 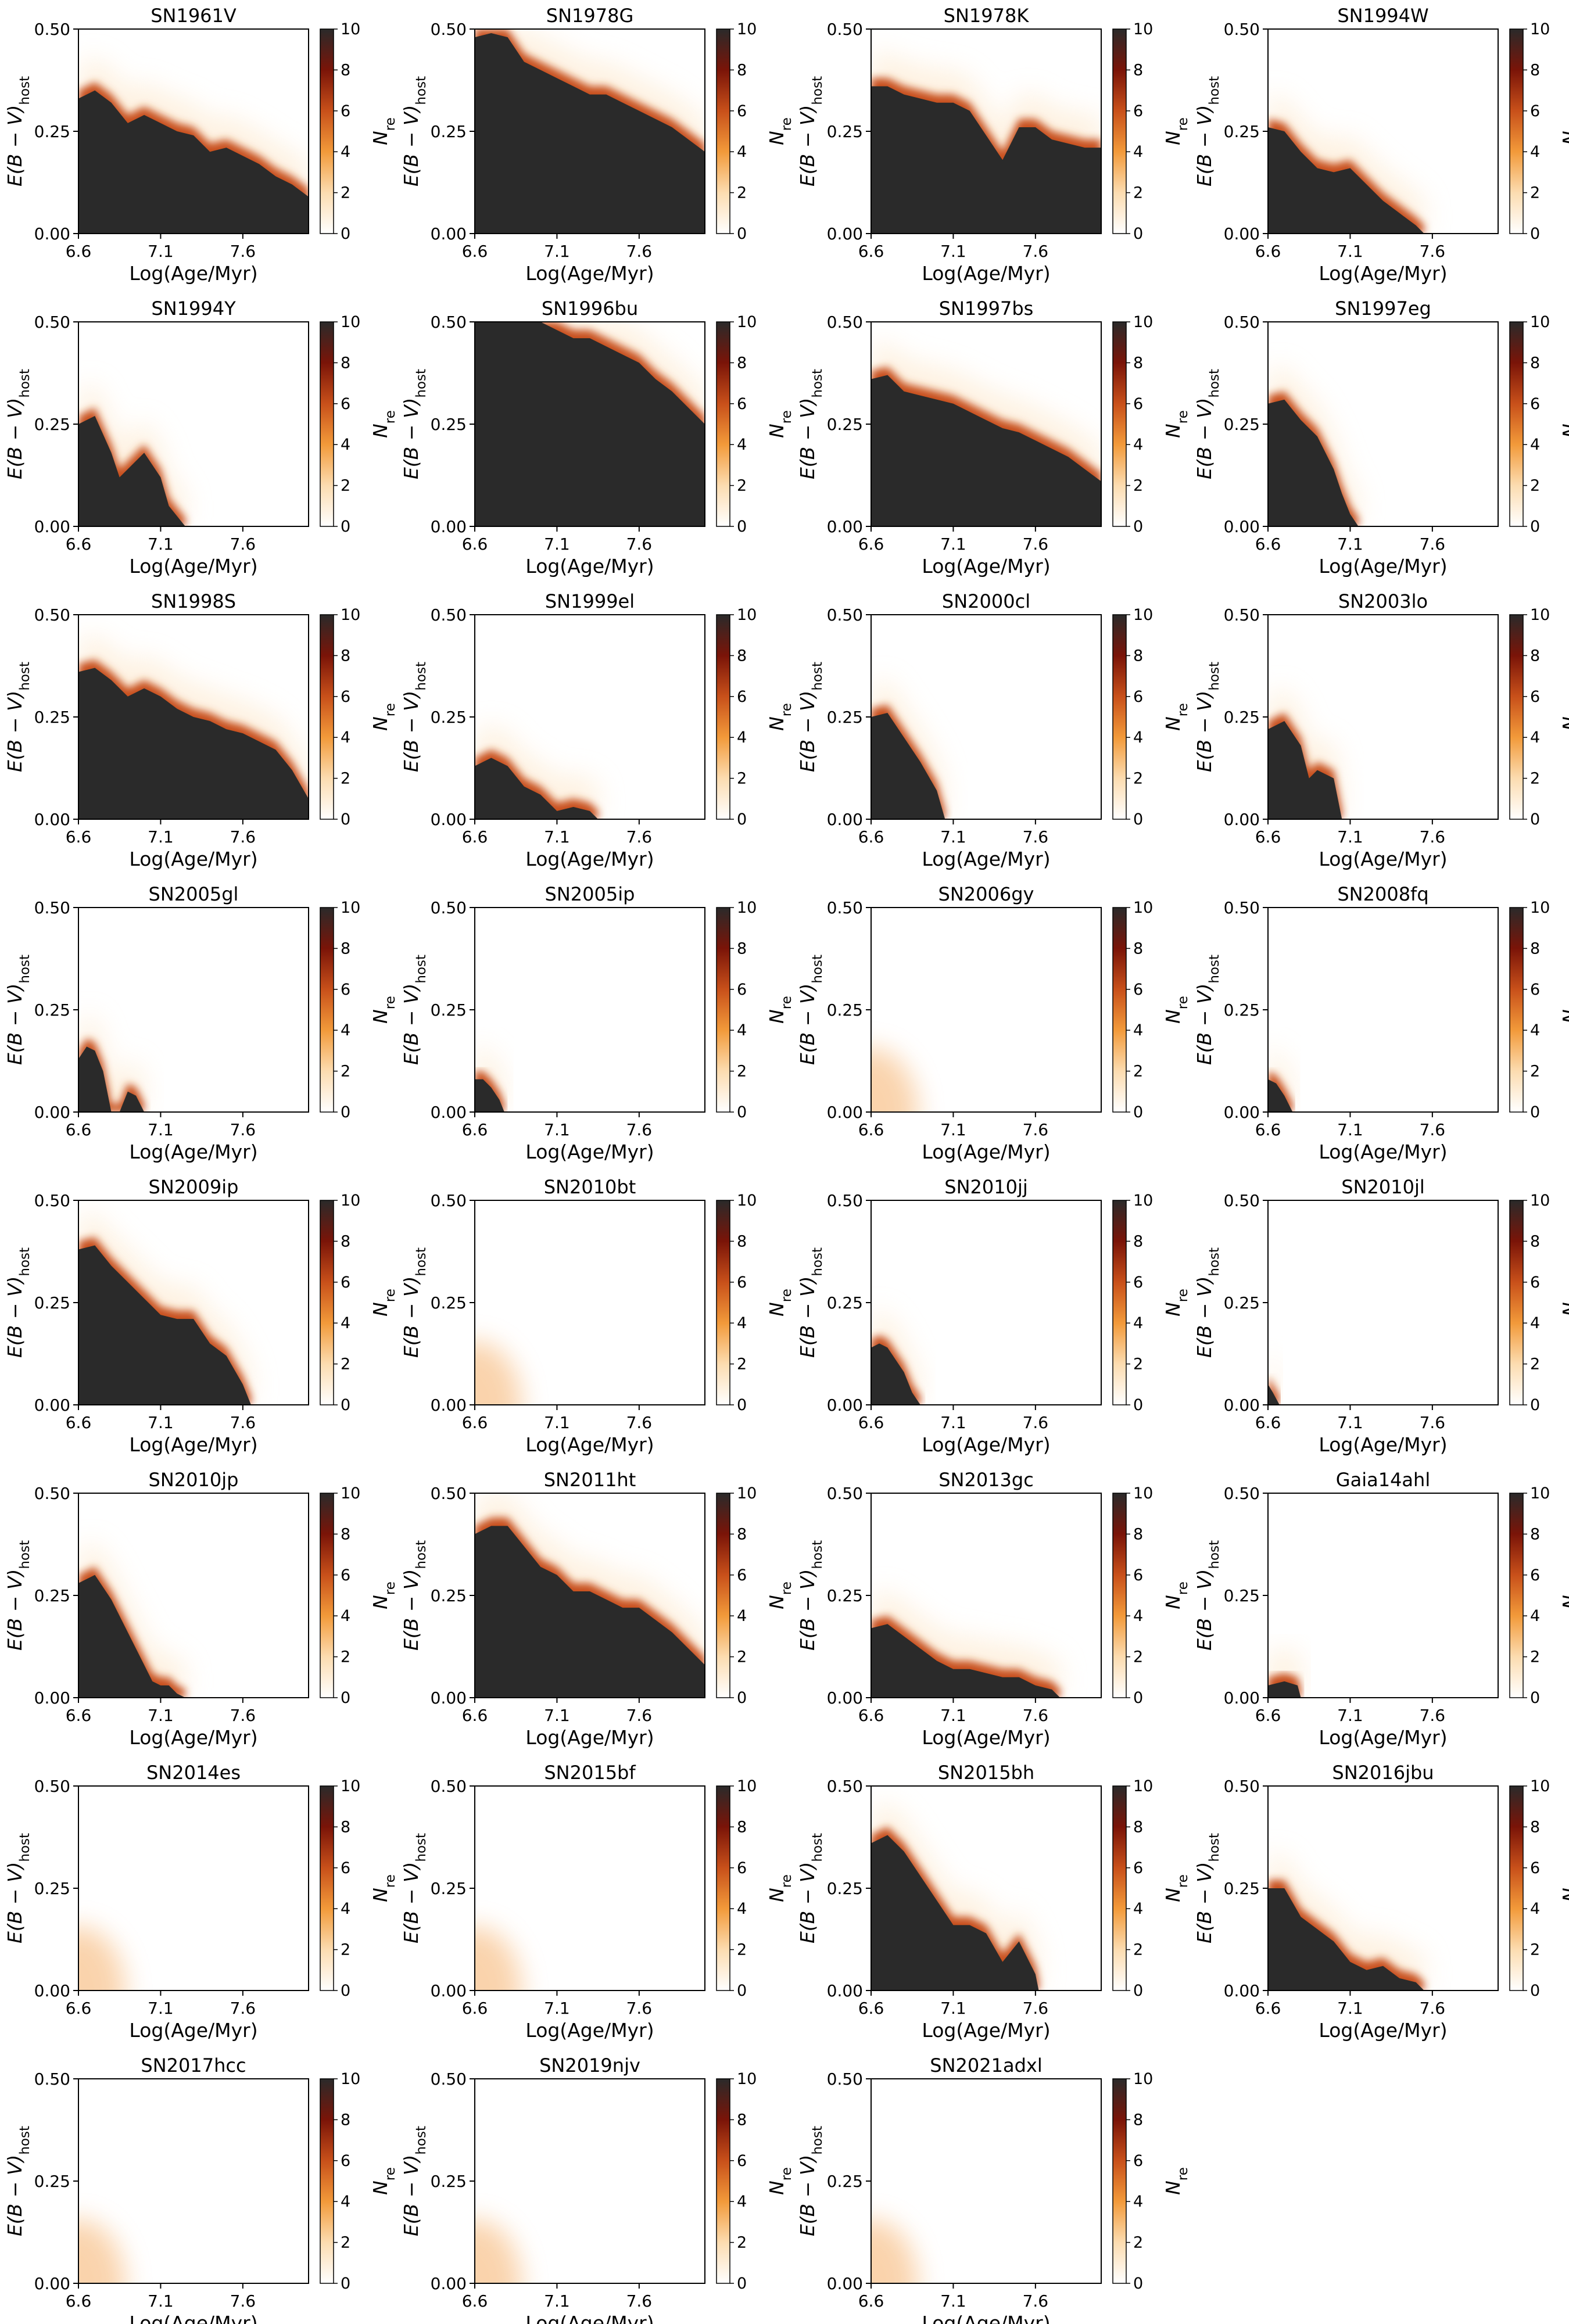 I want to click on subplot-title: SN1994Y, so click(x=193, y=308).